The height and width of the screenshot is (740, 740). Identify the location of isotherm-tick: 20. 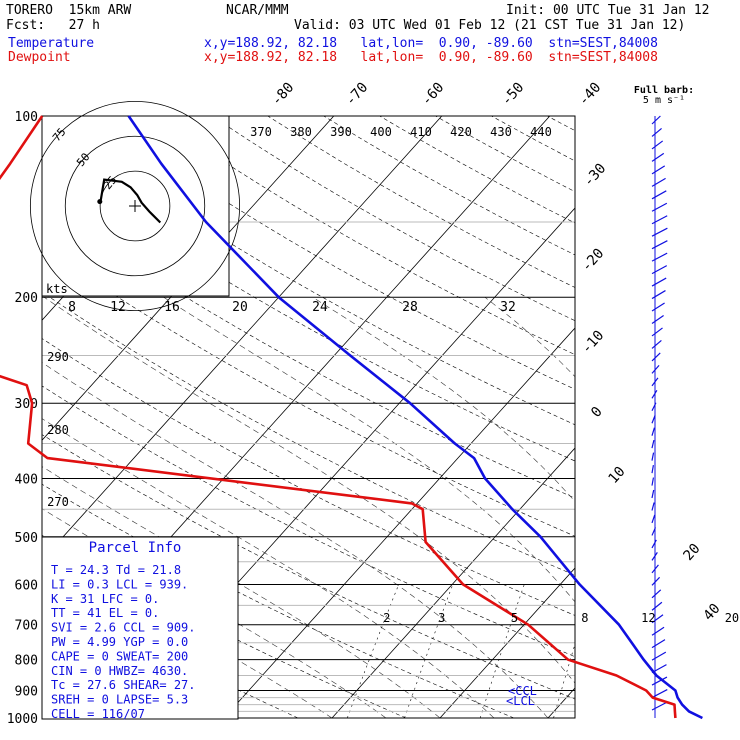
(691, 552).